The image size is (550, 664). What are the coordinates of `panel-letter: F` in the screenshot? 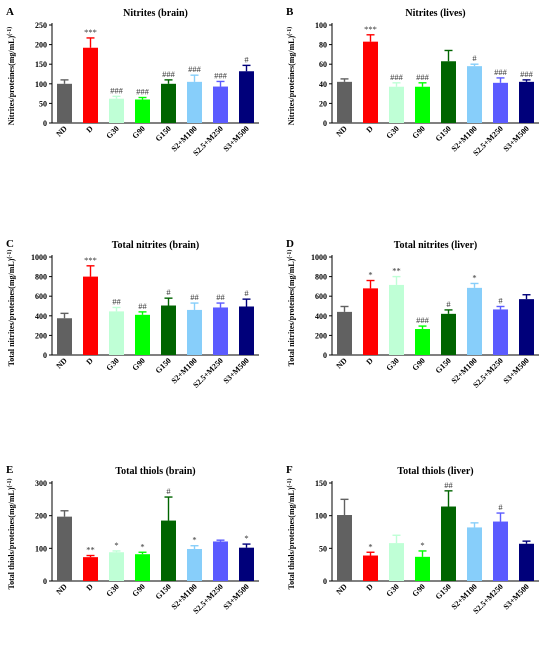 It's located at (289, 470).